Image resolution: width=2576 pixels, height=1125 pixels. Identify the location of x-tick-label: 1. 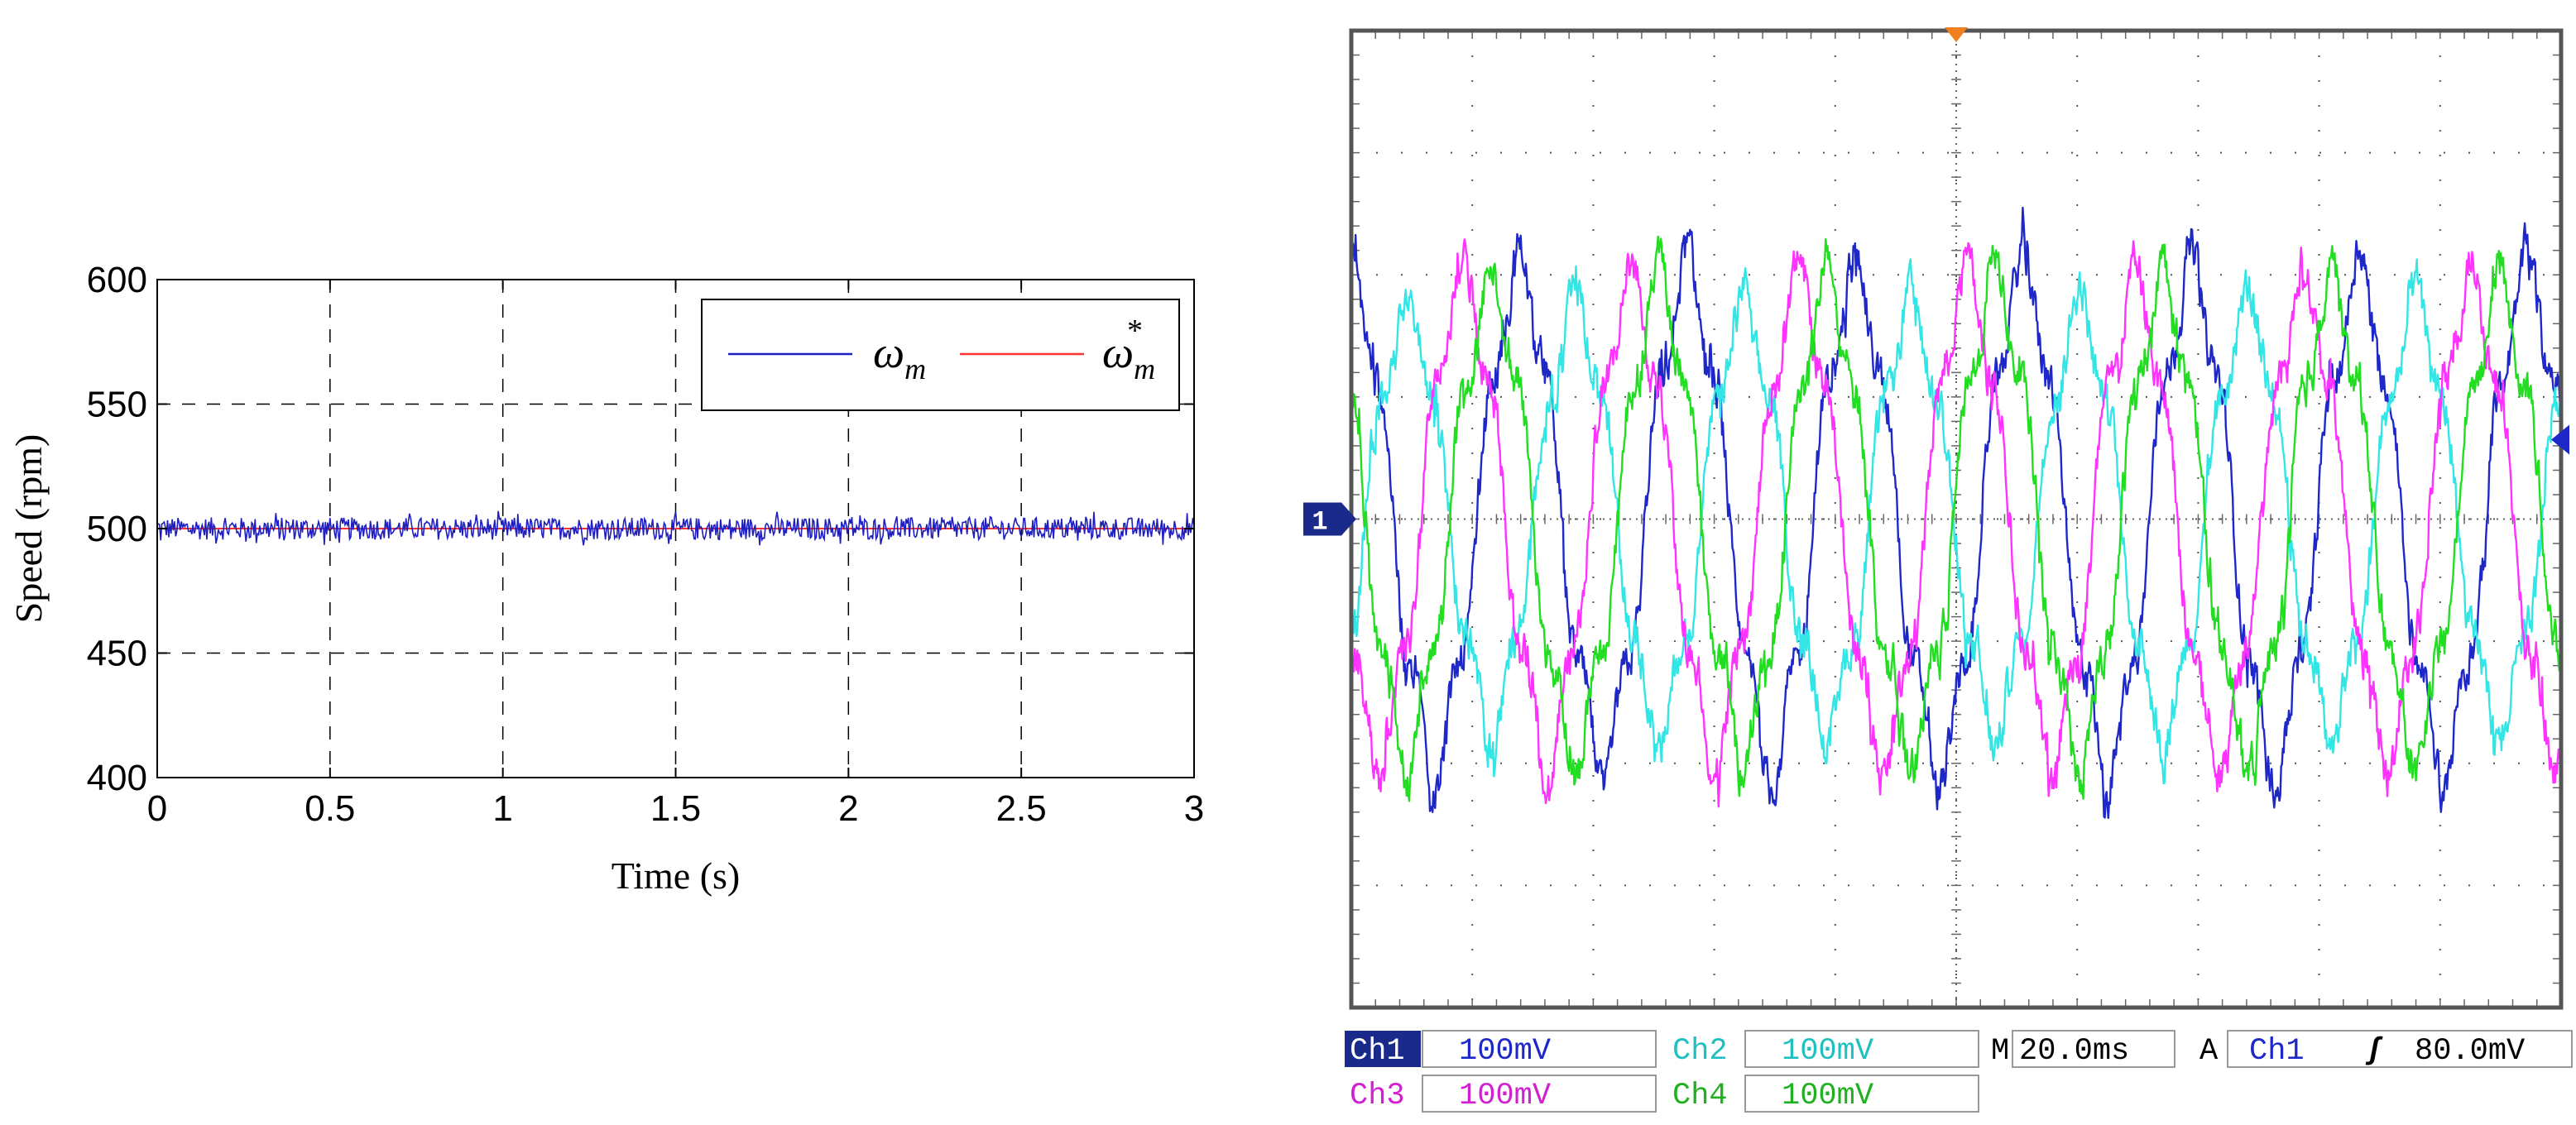
(502, 808).